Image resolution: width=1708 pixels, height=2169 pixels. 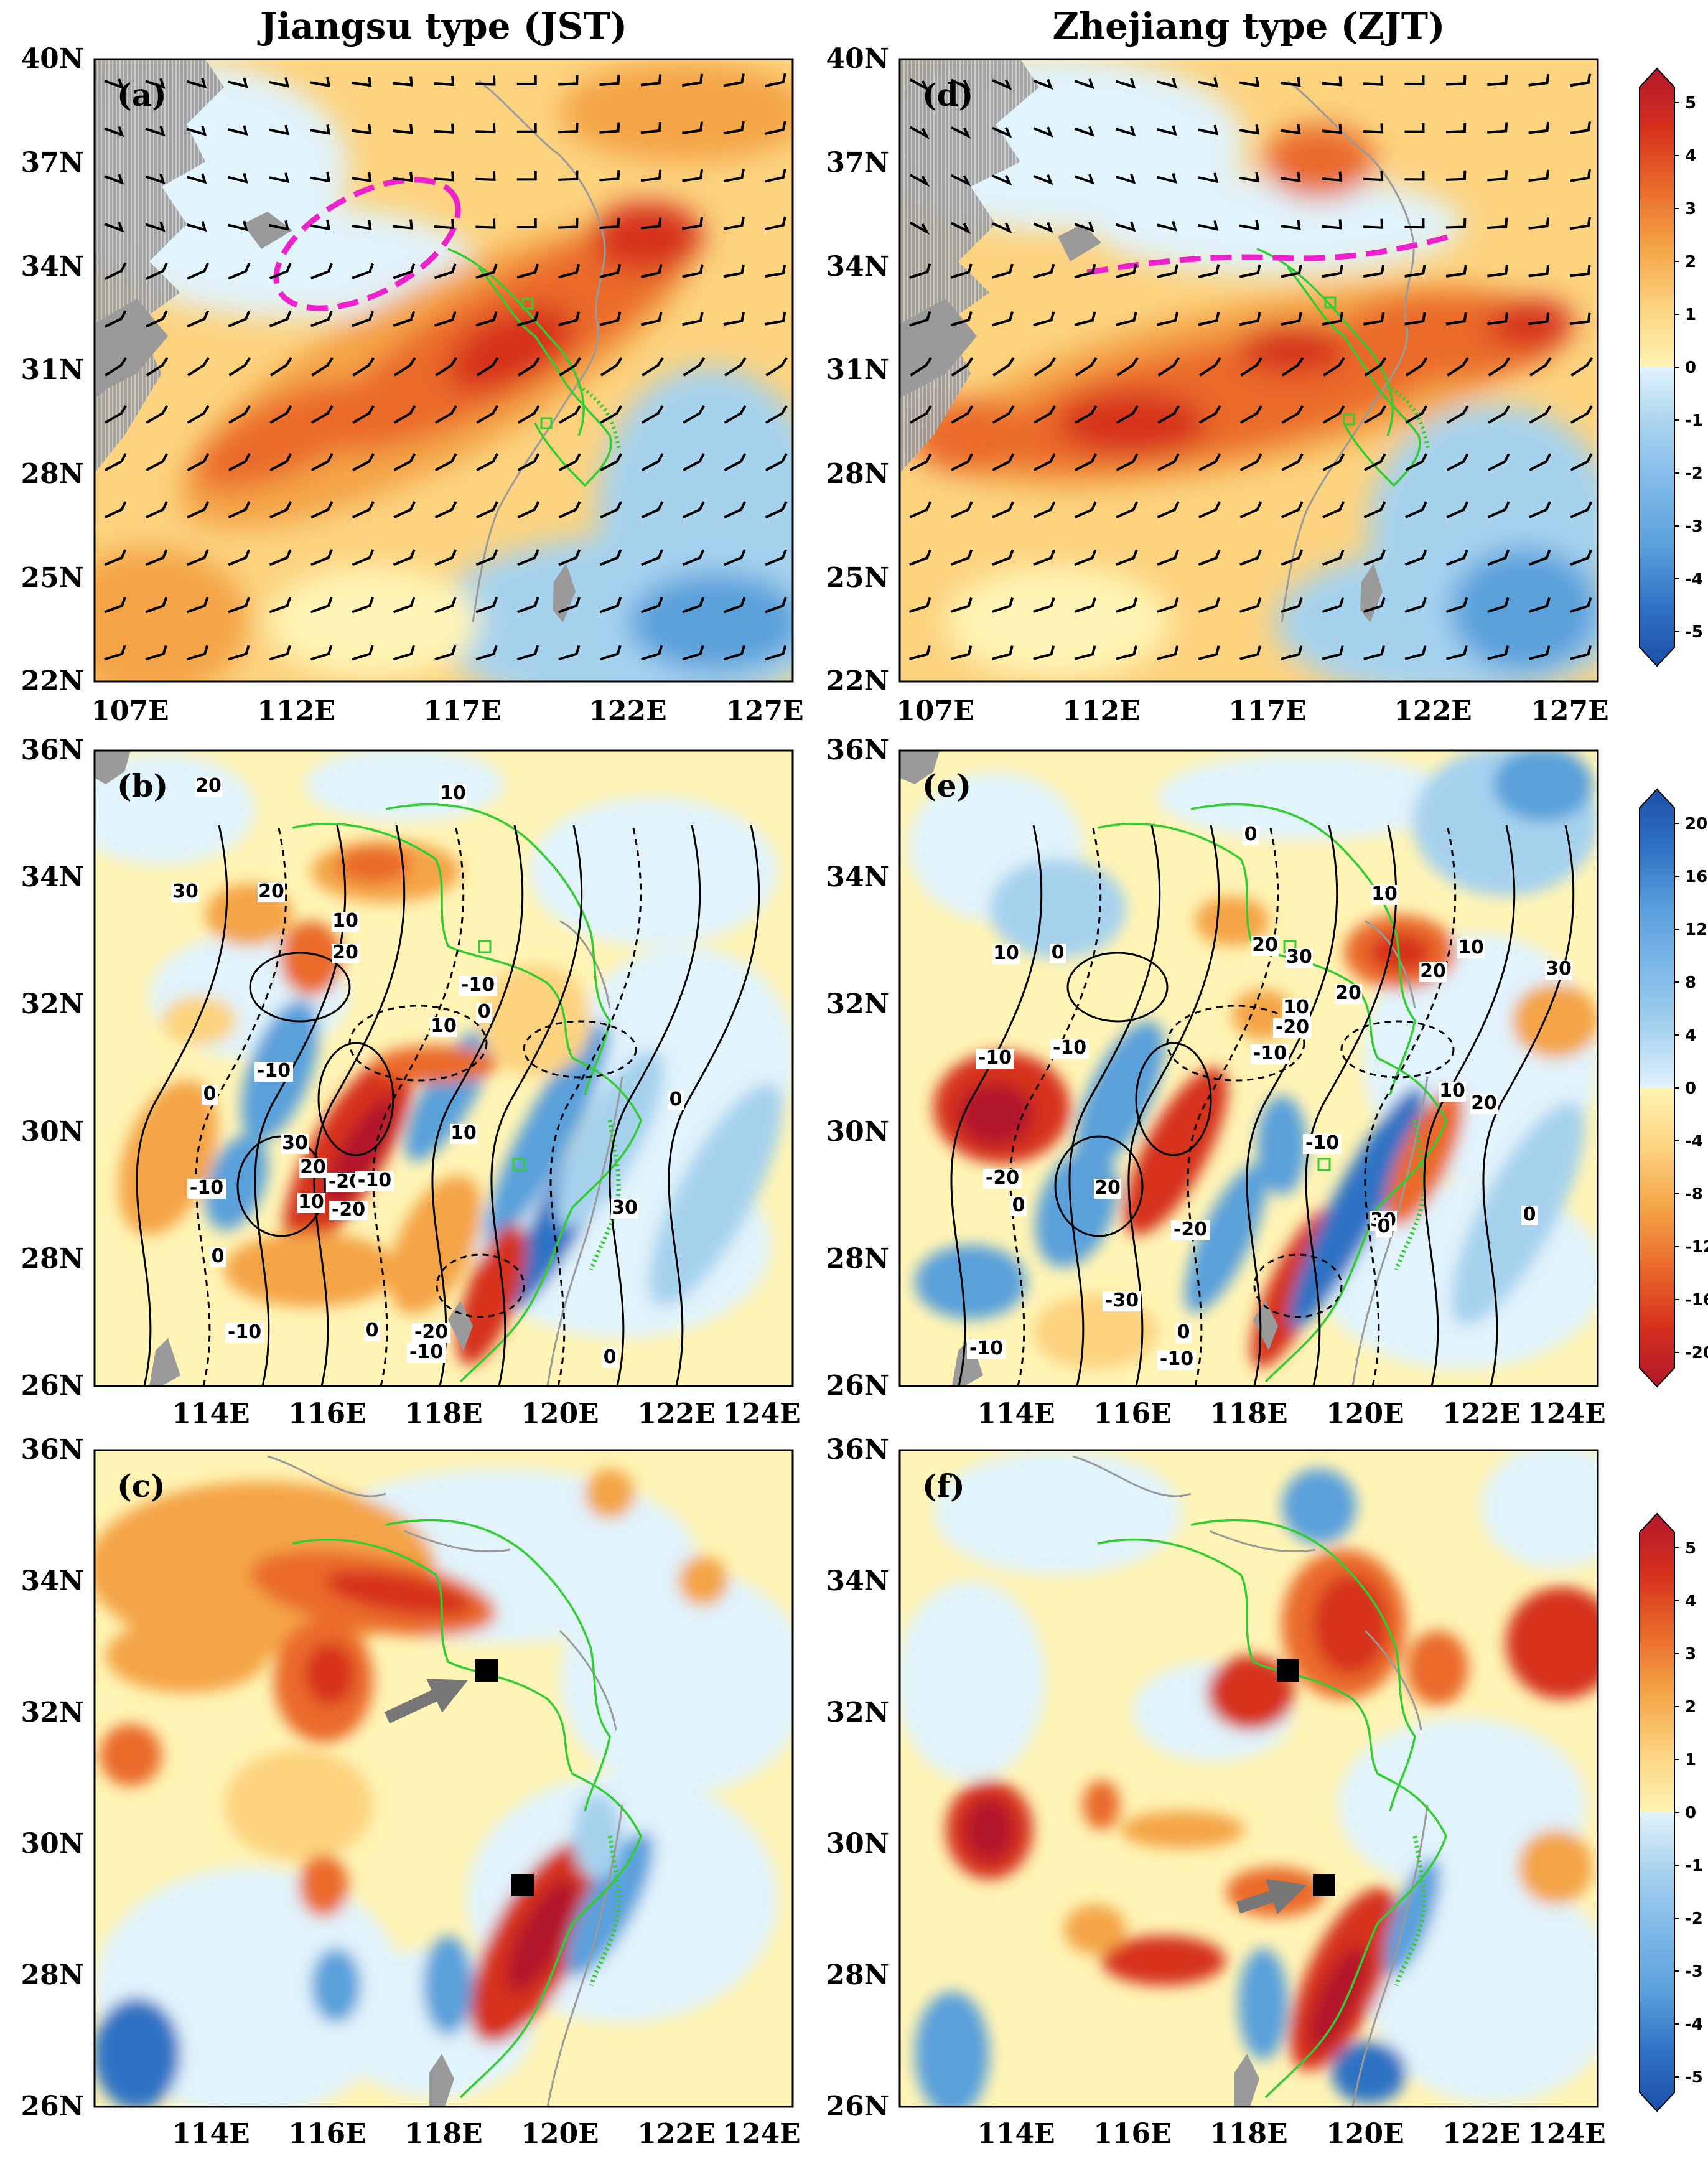 I want to click on lat-tick: 36N, so click(x=857, y=750).